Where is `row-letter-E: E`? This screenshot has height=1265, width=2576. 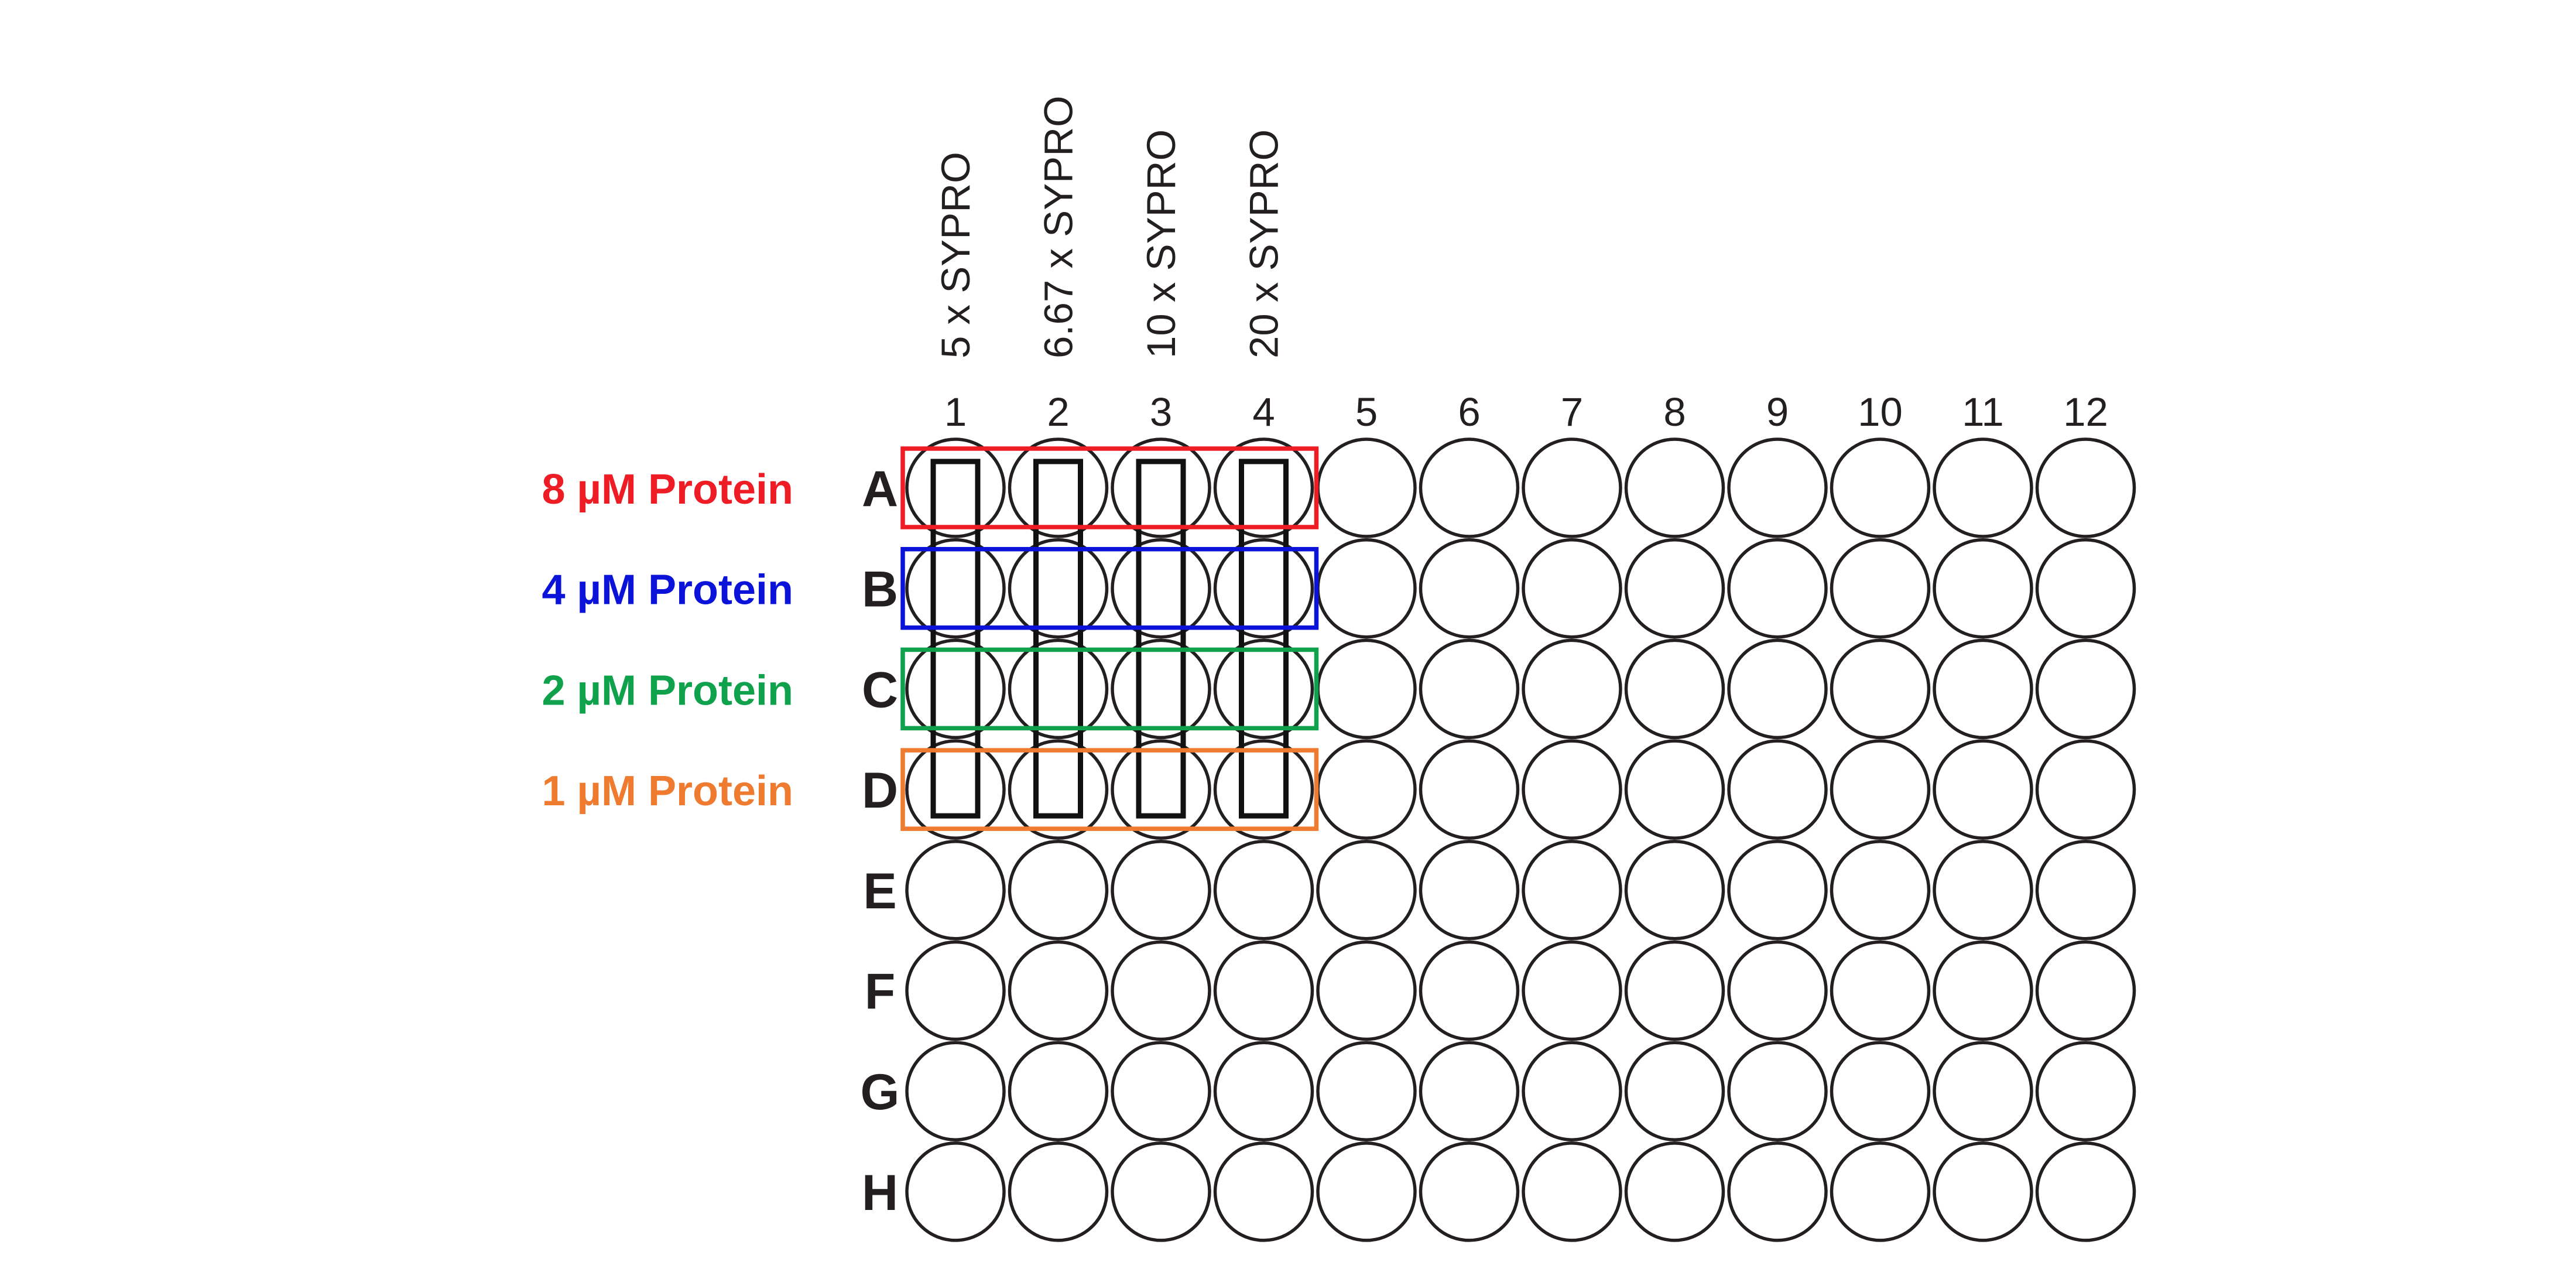 row-letter-E: E is located at coordinates (879, 891).